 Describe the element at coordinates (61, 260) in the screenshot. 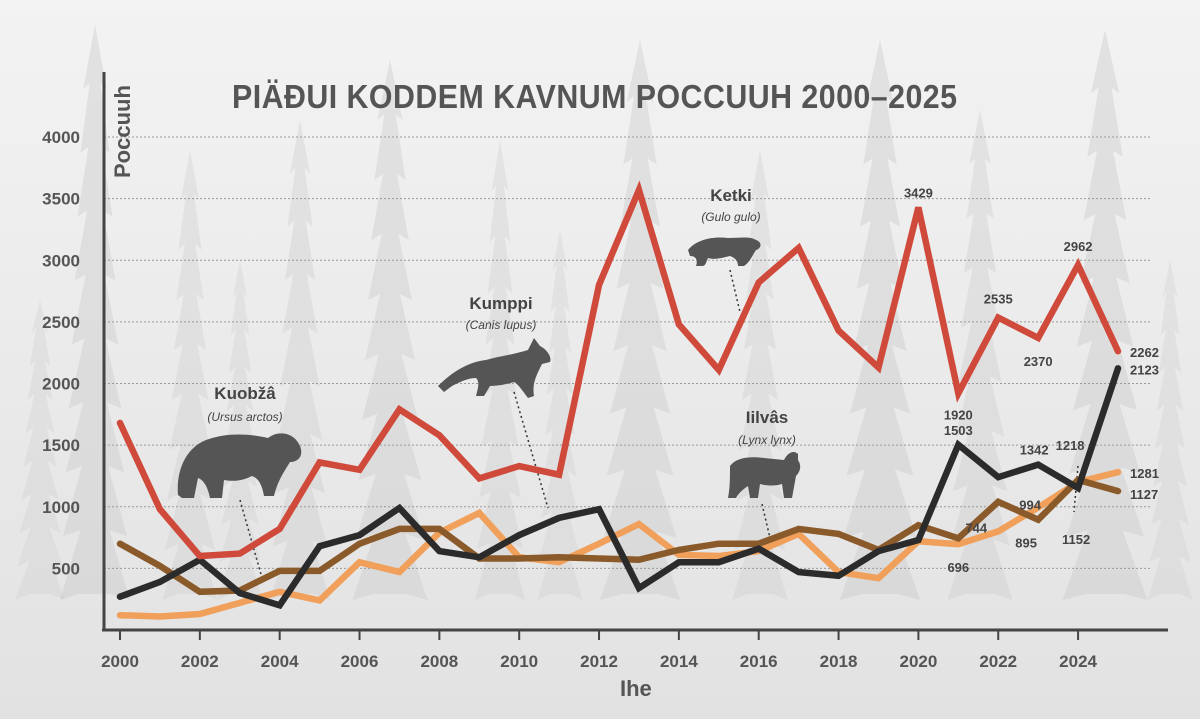

I see `y-tick-label: 3000` at that location.